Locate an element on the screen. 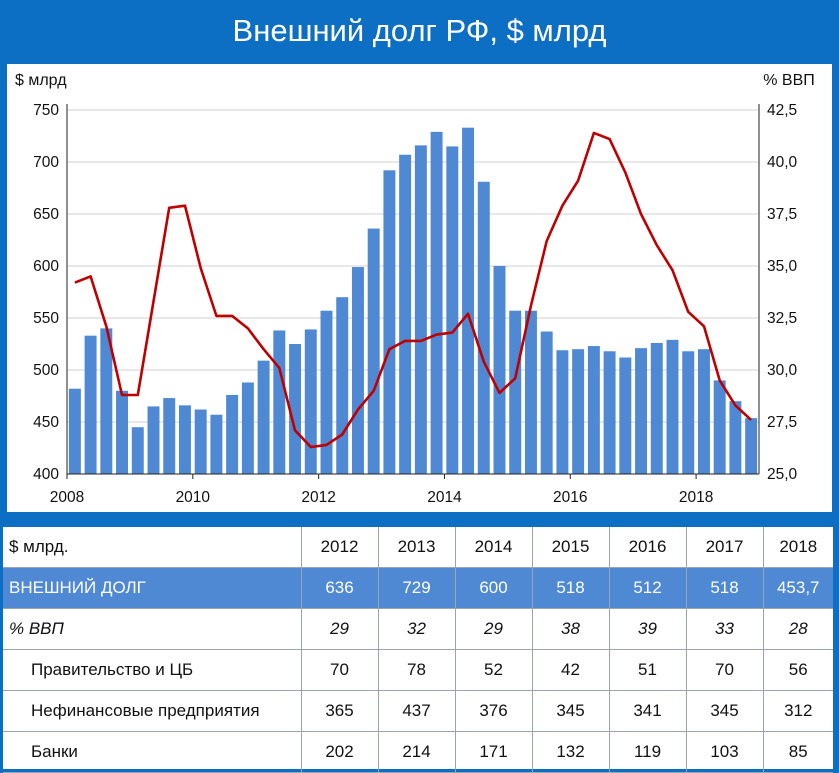 The width and height of the screenshot is (839, 773). left-tick-label: 750 is located at coordinates (46, 110).